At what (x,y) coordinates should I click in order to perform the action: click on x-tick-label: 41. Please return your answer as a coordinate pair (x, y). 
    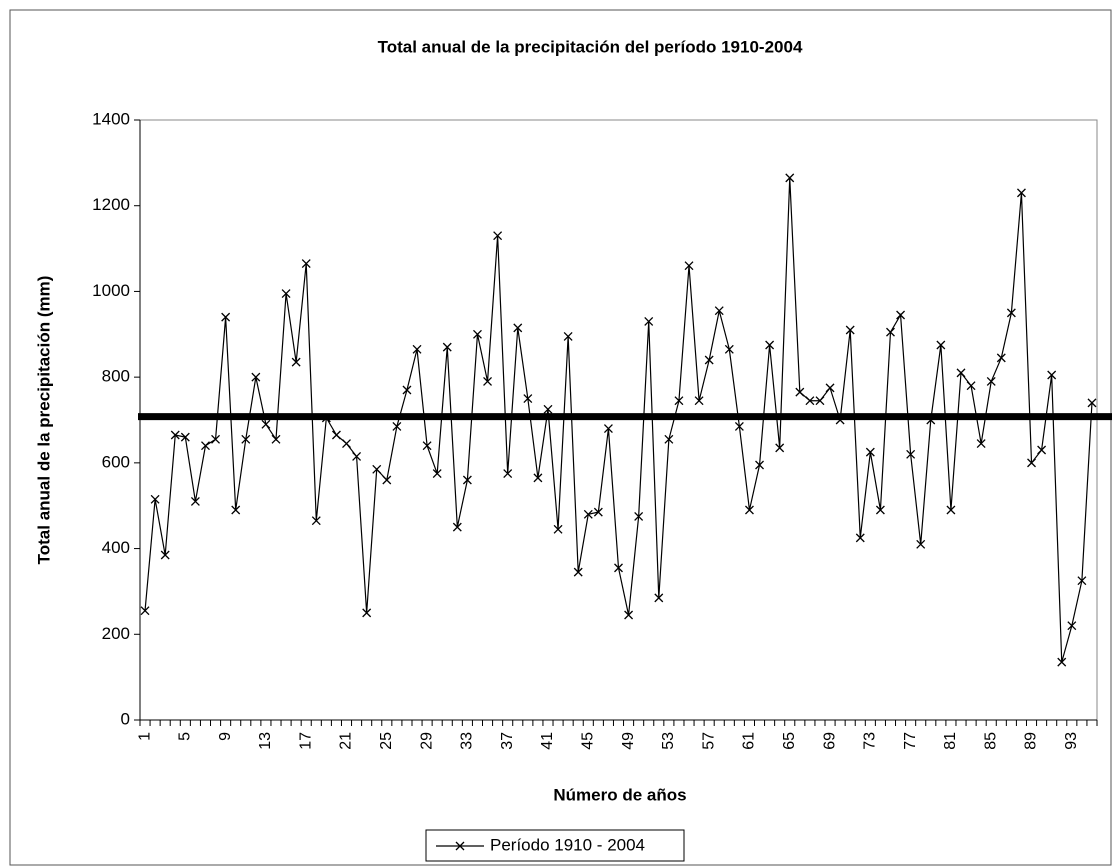
    Looking at the image, I should click on (547, 741).